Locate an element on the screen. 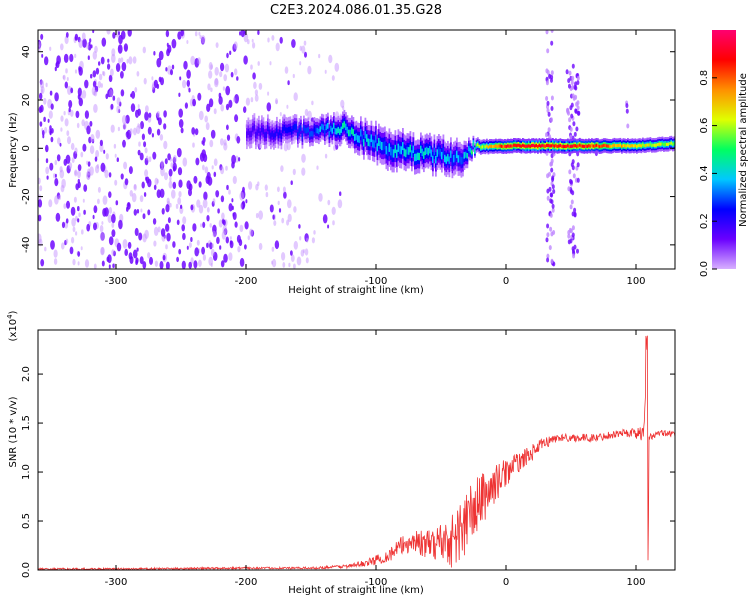 This screenshot has height=600, width=750. y-tick-label: 0 is located at coordinates (26, 148).